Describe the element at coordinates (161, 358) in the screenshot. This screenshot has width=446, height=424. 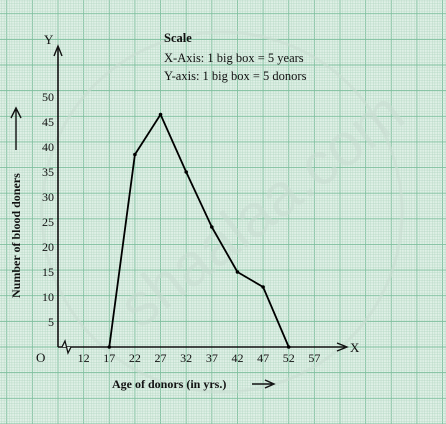
I see `x-tick-label: 27` at that location.